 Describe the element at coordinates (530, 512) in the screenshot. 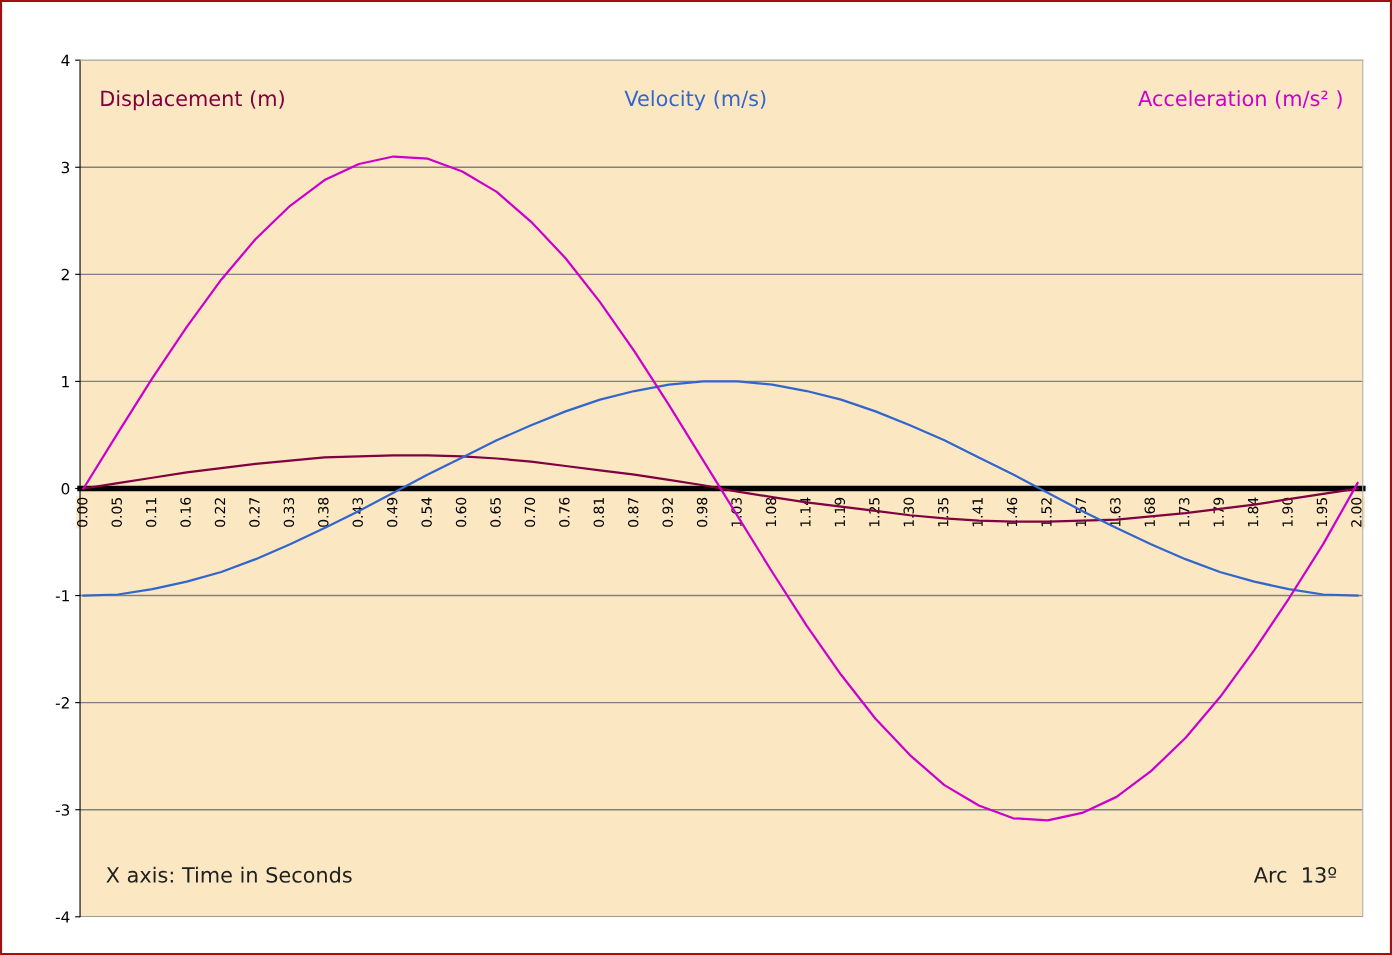

I see `x-tick-label: 0.70` at that location.